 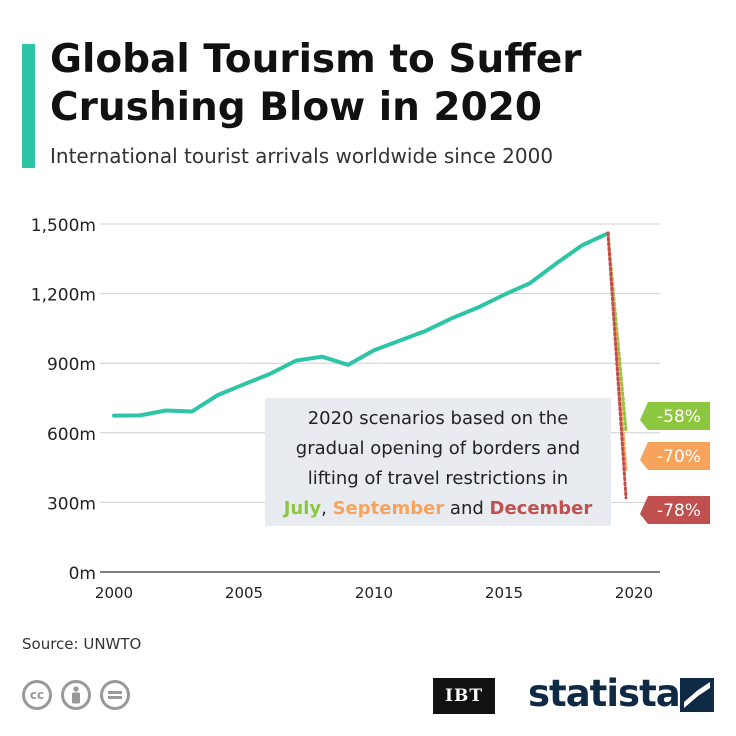 I want to click on annotation-comma: ,, so click(x=326, y=508).